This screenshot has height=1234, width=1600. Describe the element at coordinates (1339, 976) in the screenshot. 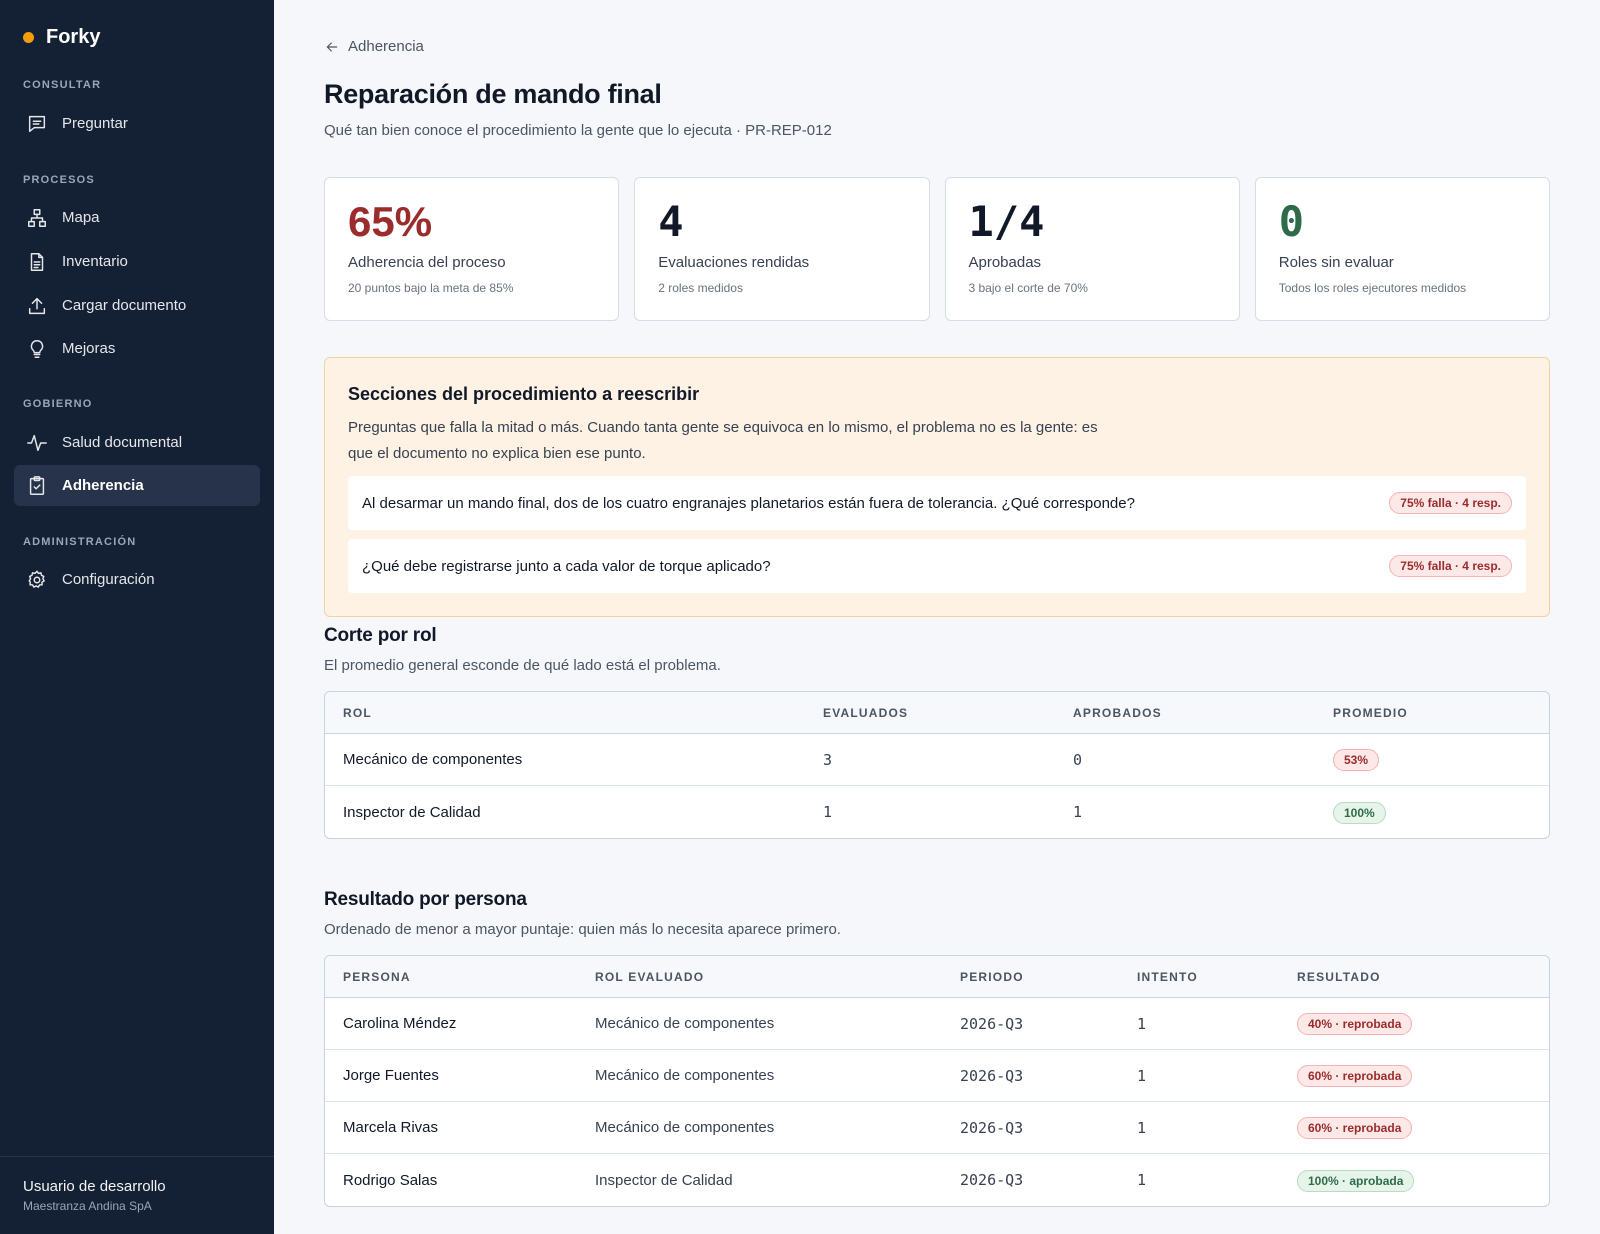

I see `column-header: RESULTADO` at that location.